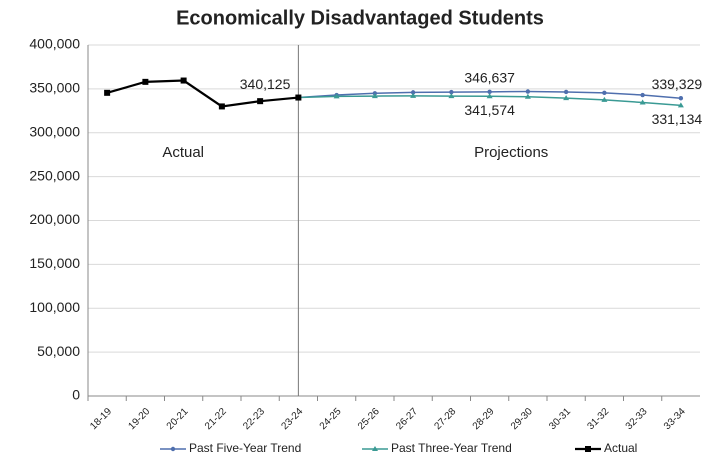  Describe the element at coordinates (511, 152) in the screenshot. I see `annotation: Projections` at that location.